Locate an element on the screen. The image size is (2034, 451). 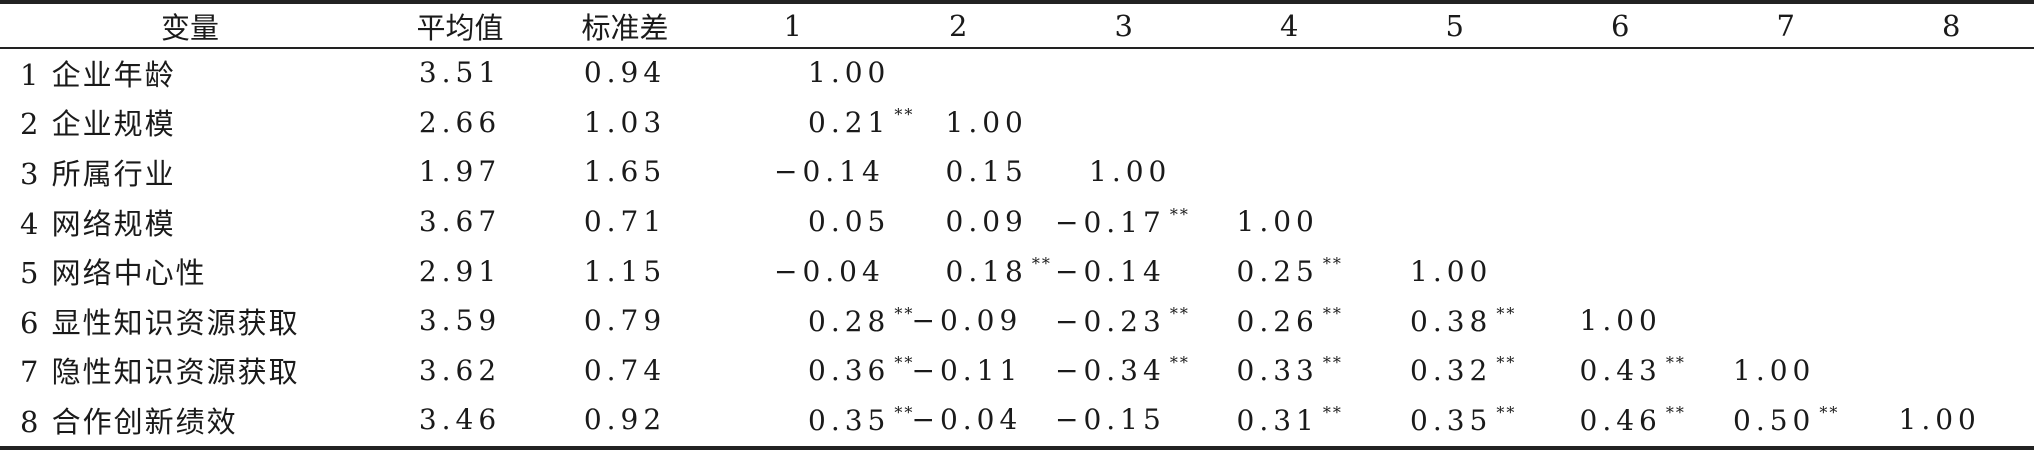
correlation-coefficient: 0.36 is located at coordinates (849, 371).